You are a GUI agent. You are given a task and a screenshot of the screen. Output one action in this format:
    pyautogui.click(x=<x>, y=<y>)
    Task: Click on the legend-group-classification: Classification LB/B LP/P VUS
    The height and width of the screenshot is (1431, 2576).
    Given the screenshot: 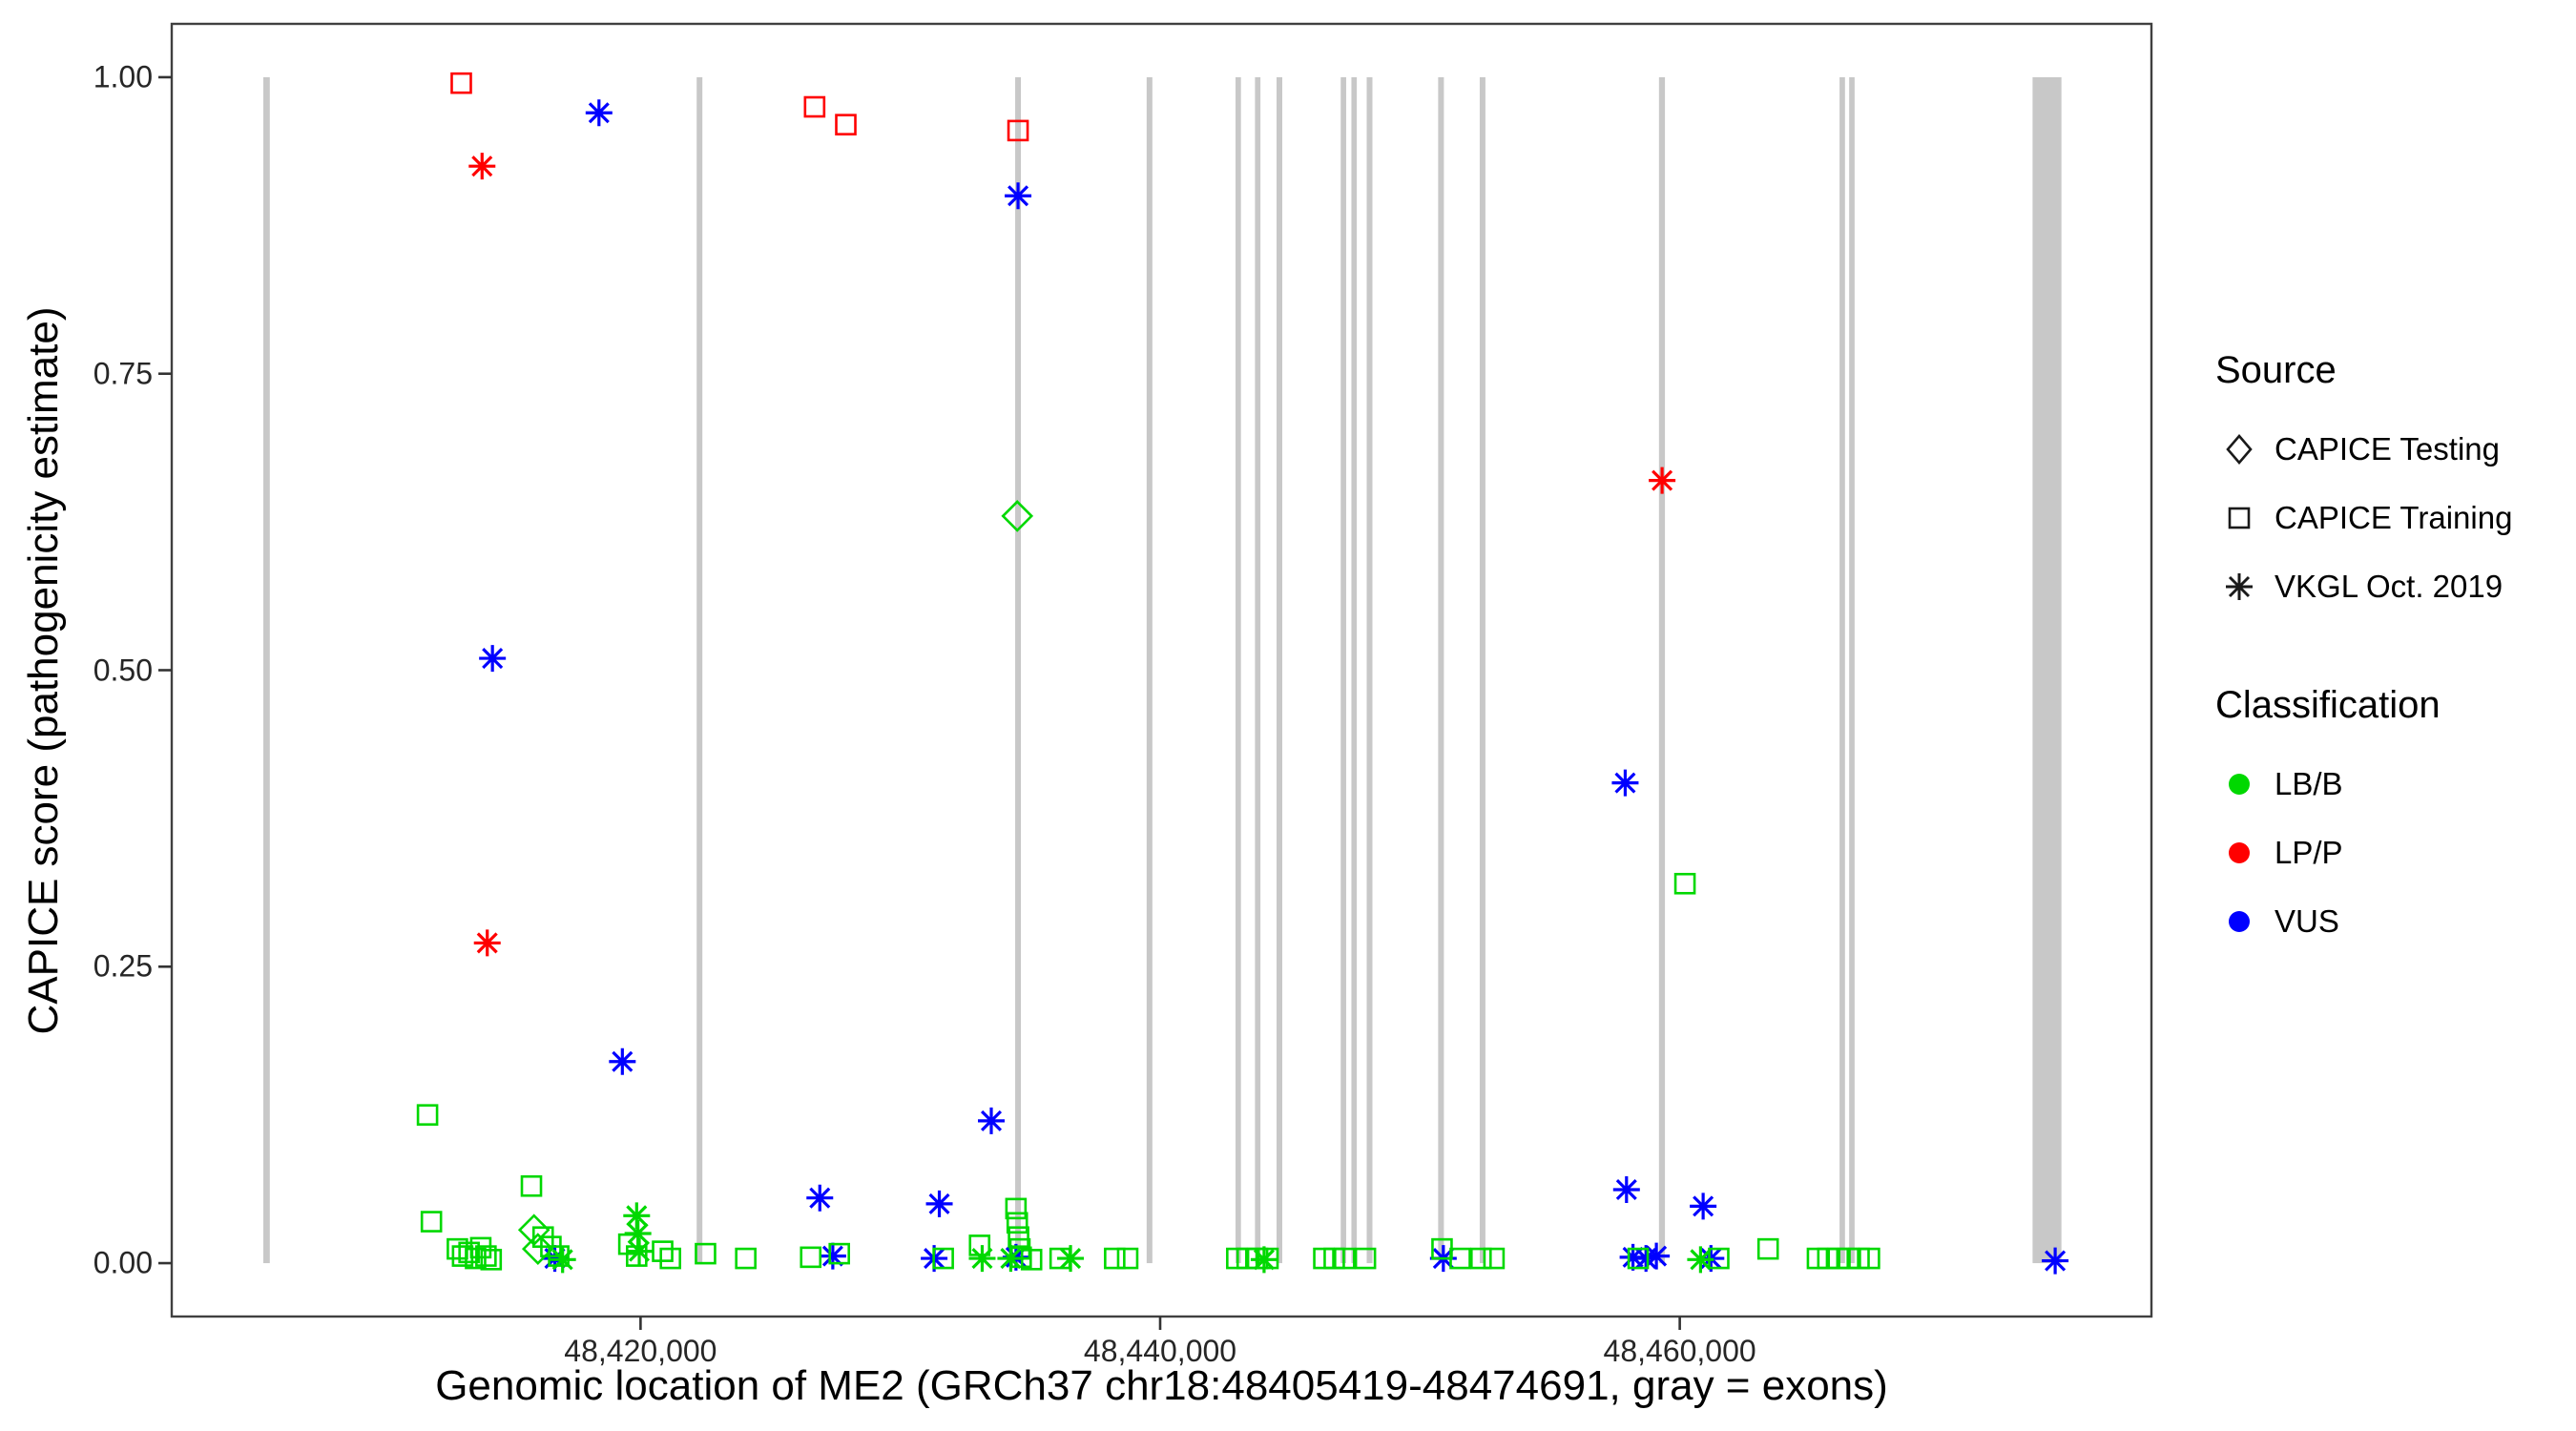 What is the action you would take?
    pyautogui.click(x=2363, y=820)
    